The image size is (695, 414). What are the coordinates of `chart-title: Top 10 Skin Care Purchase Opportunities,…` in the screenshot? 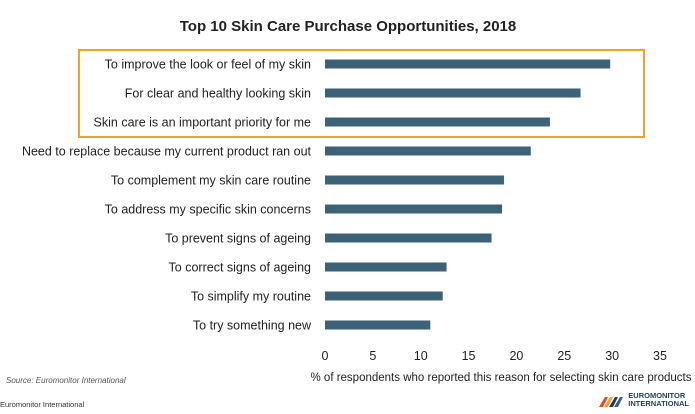 It's located at (348, 26).